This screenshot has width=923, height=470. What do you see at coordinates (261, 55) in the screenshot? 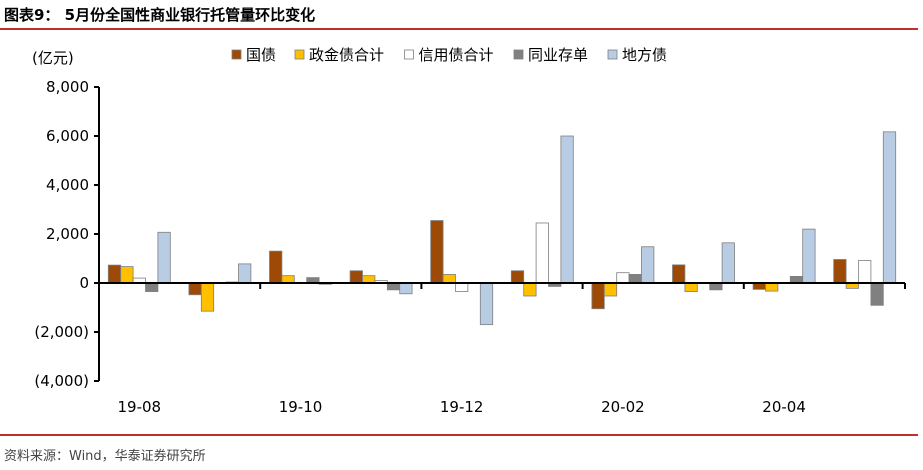
I see `legend-label: 国债` at bounding box center [261, 55].